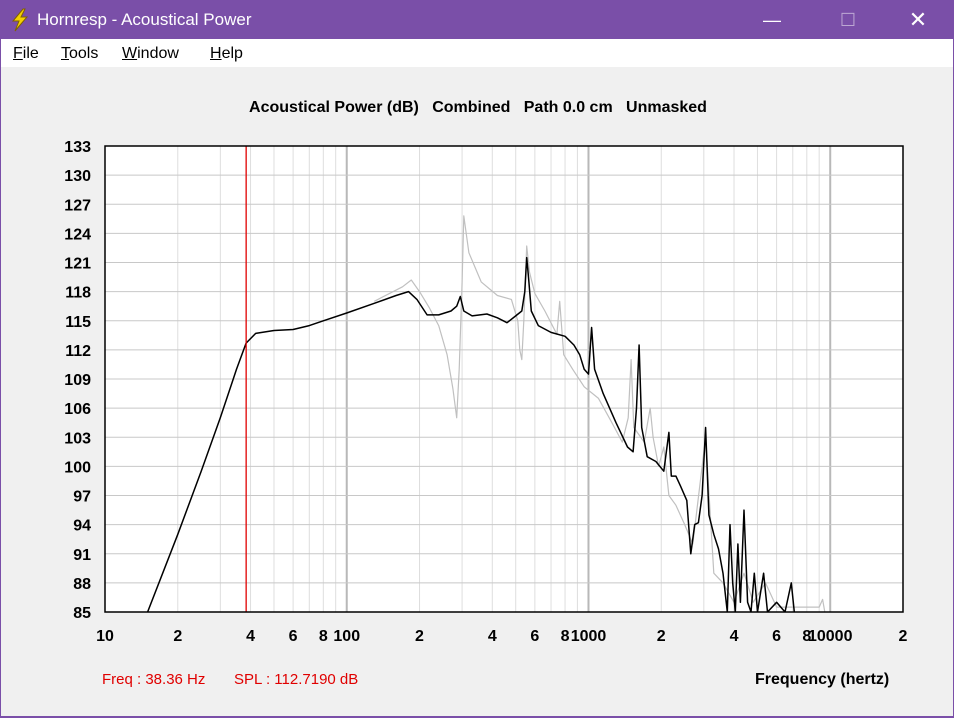 The width and height of the screenshot is (954, 718). Describe the element at coordinates (144, 19) in the screenshot. I see `window-title: Hornresp - Acoustical Power` at that location.